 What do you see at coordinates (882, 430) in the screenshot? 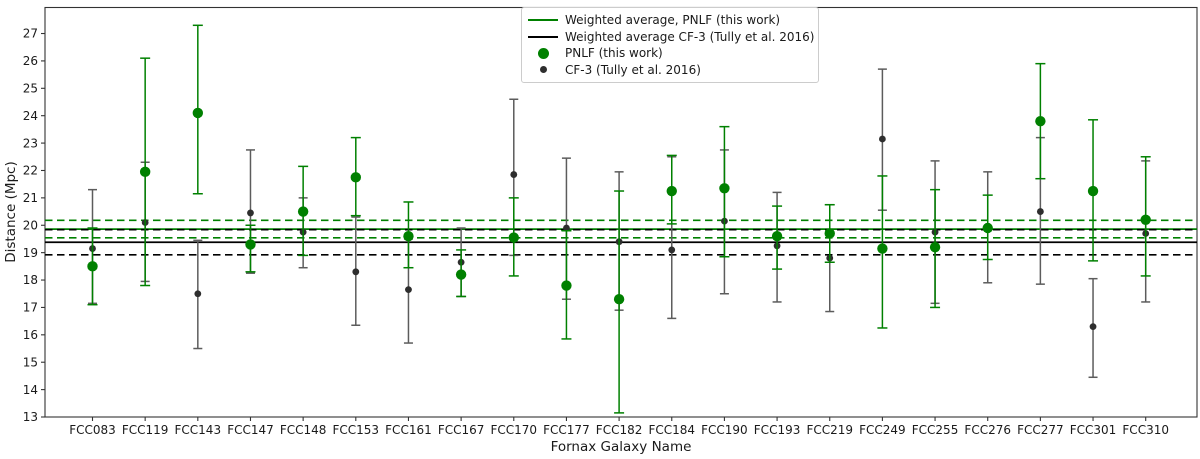
I see `x-tick-label: FCC249` at bounding box center [882, 430].